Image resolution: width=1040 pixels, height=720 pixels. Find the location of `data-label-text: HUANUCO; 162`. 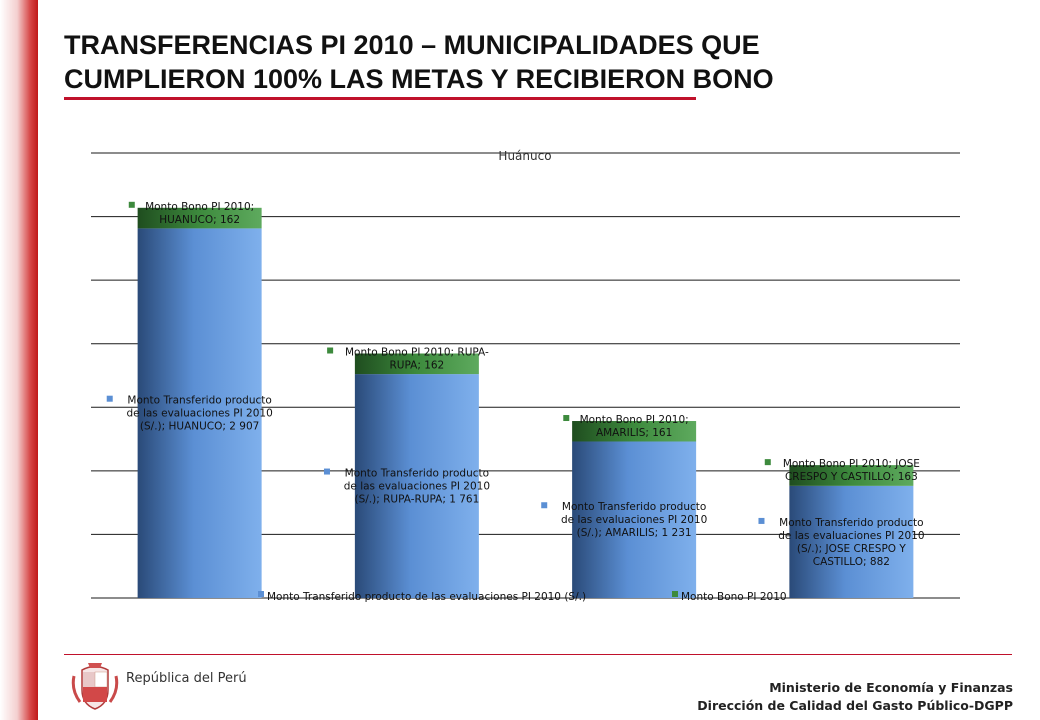

data-label-text: HUANUCO; 162 is located at coordinates (199, 220).